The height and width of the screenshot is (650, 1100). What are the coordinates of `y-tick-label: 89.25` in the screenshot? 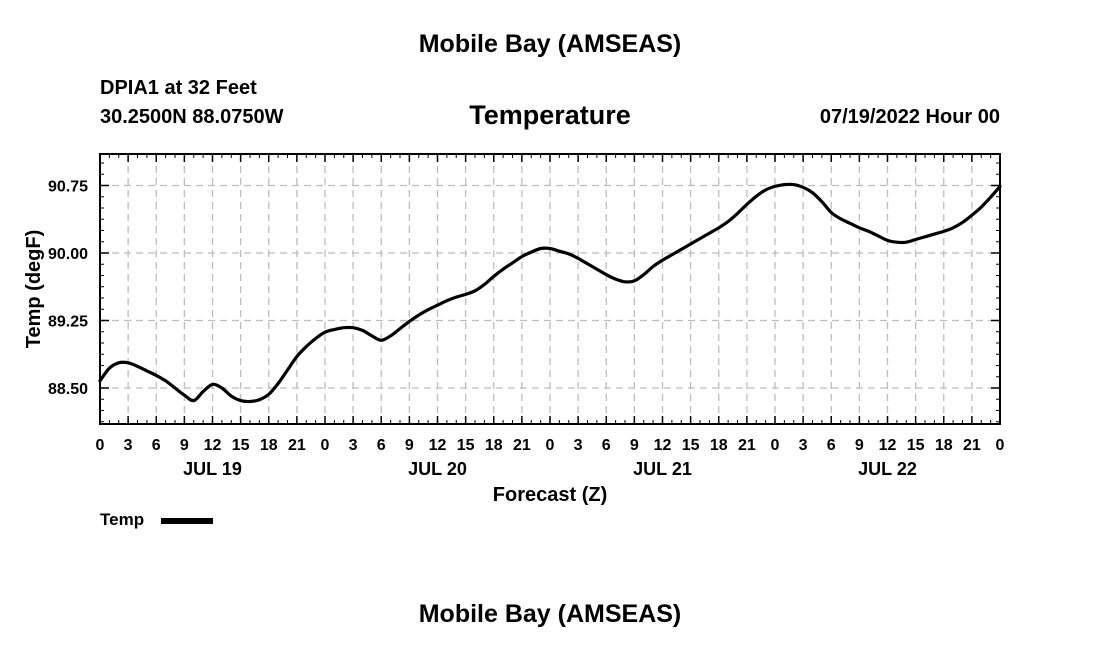 It's located at (68, 322).